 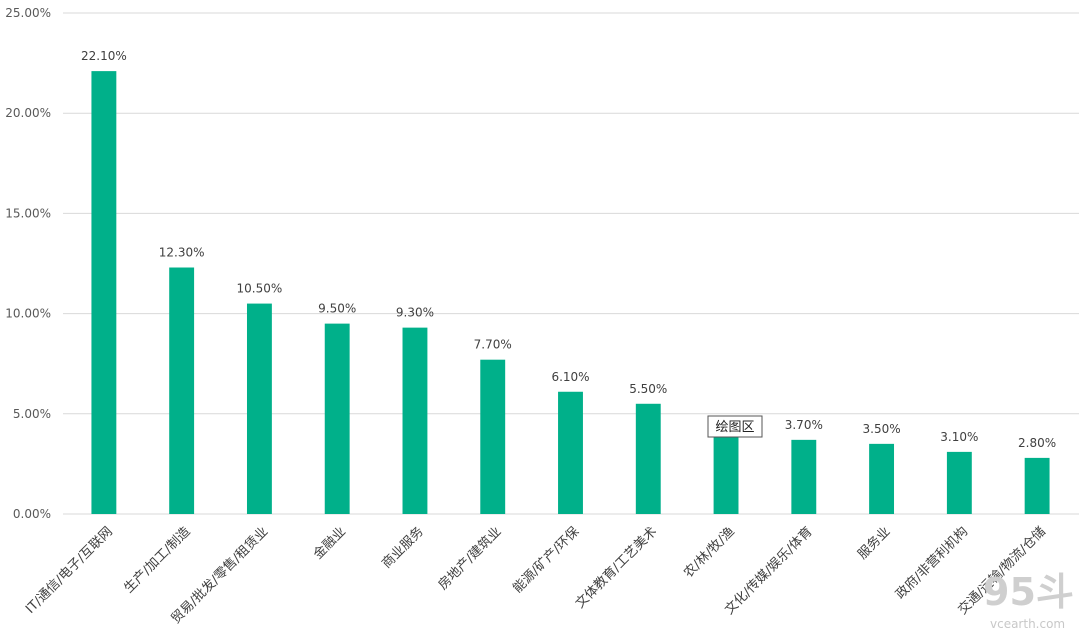 I want to click on data-label: 9.30%, so click(x=415, y=313).